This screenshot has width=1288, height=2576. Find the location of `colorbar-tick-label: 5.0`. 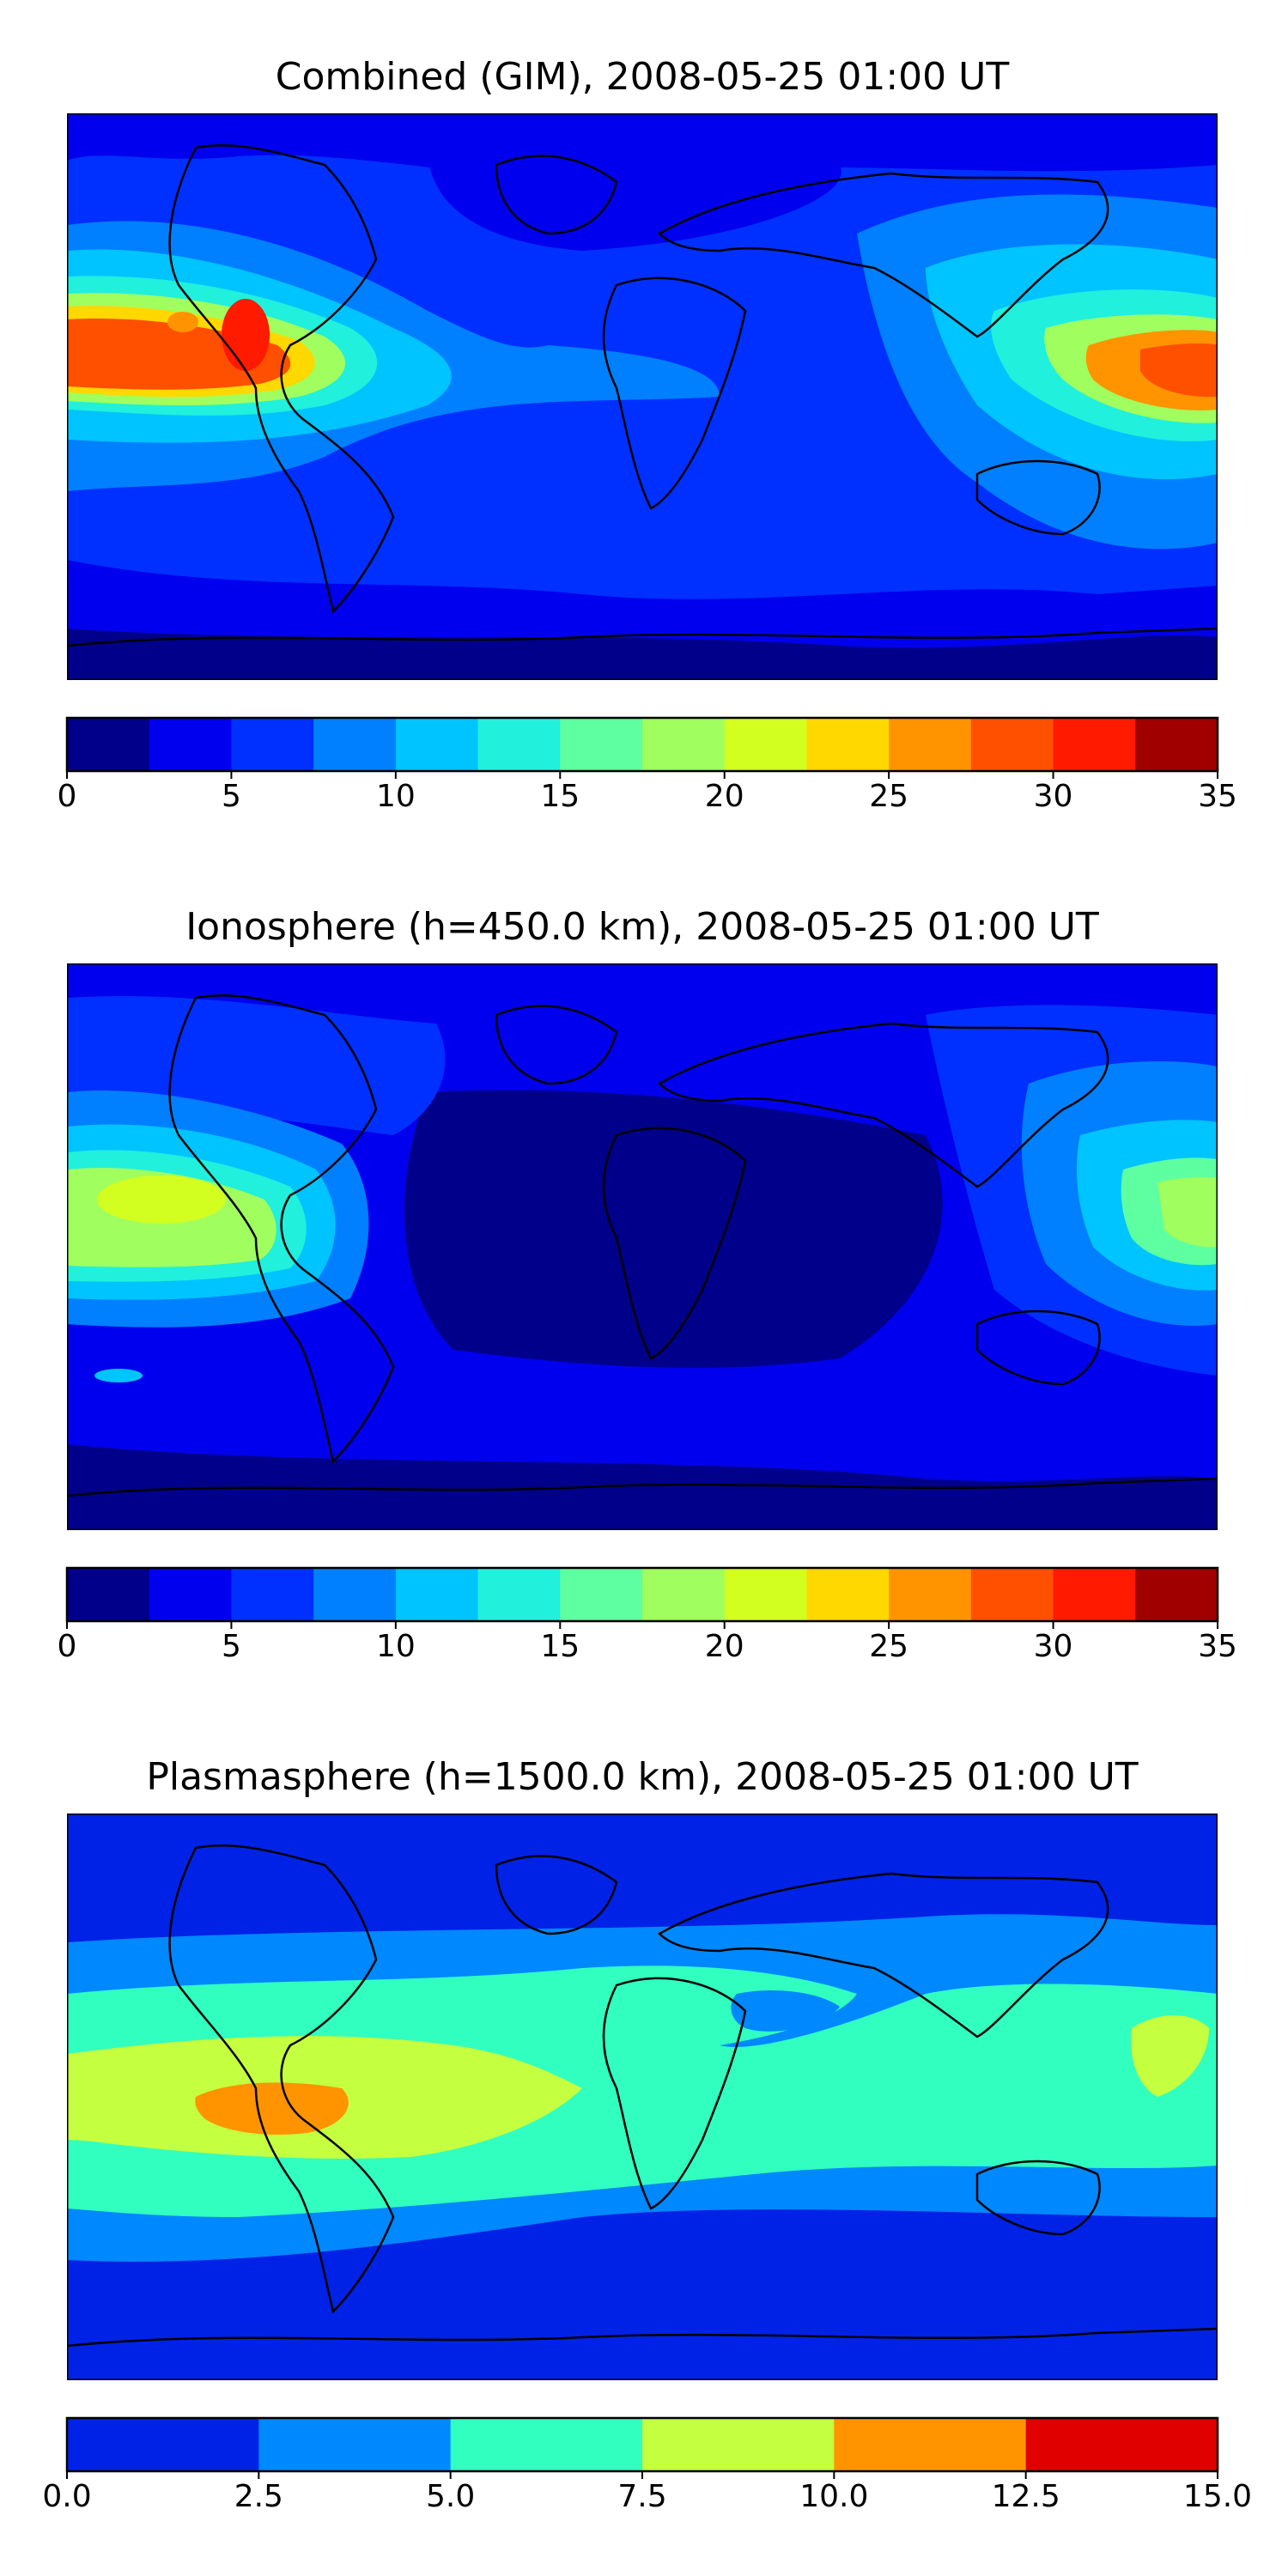

colorbar-tick-label: 5.0 is located at coordinates (451, 2496).